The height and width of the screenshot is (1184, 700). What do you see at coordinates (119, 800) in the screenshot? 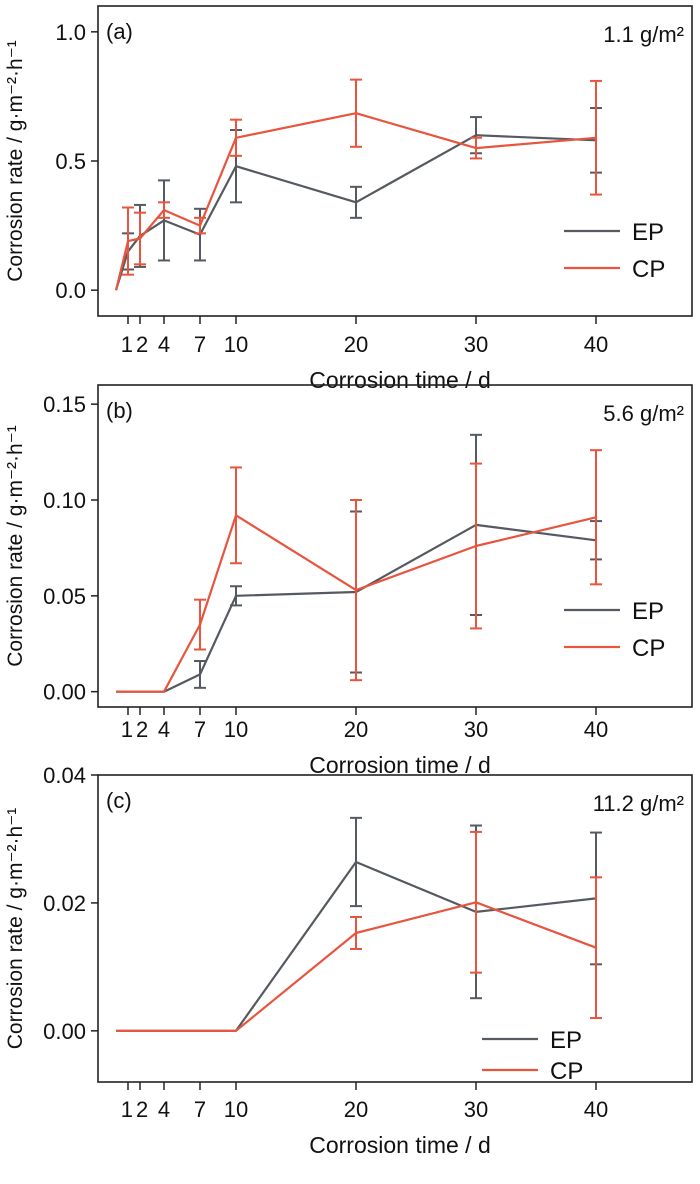
I see `panel-label: (c)` at bounding box center [119, 800].